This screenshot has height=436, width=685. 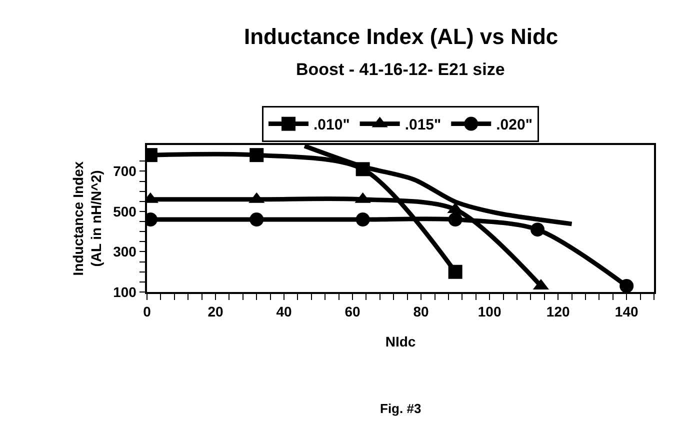 What do you see at coordinates (284, 312) in the screenshot?
I see `x-tick-label: 40` at bounding box center [284, 312].